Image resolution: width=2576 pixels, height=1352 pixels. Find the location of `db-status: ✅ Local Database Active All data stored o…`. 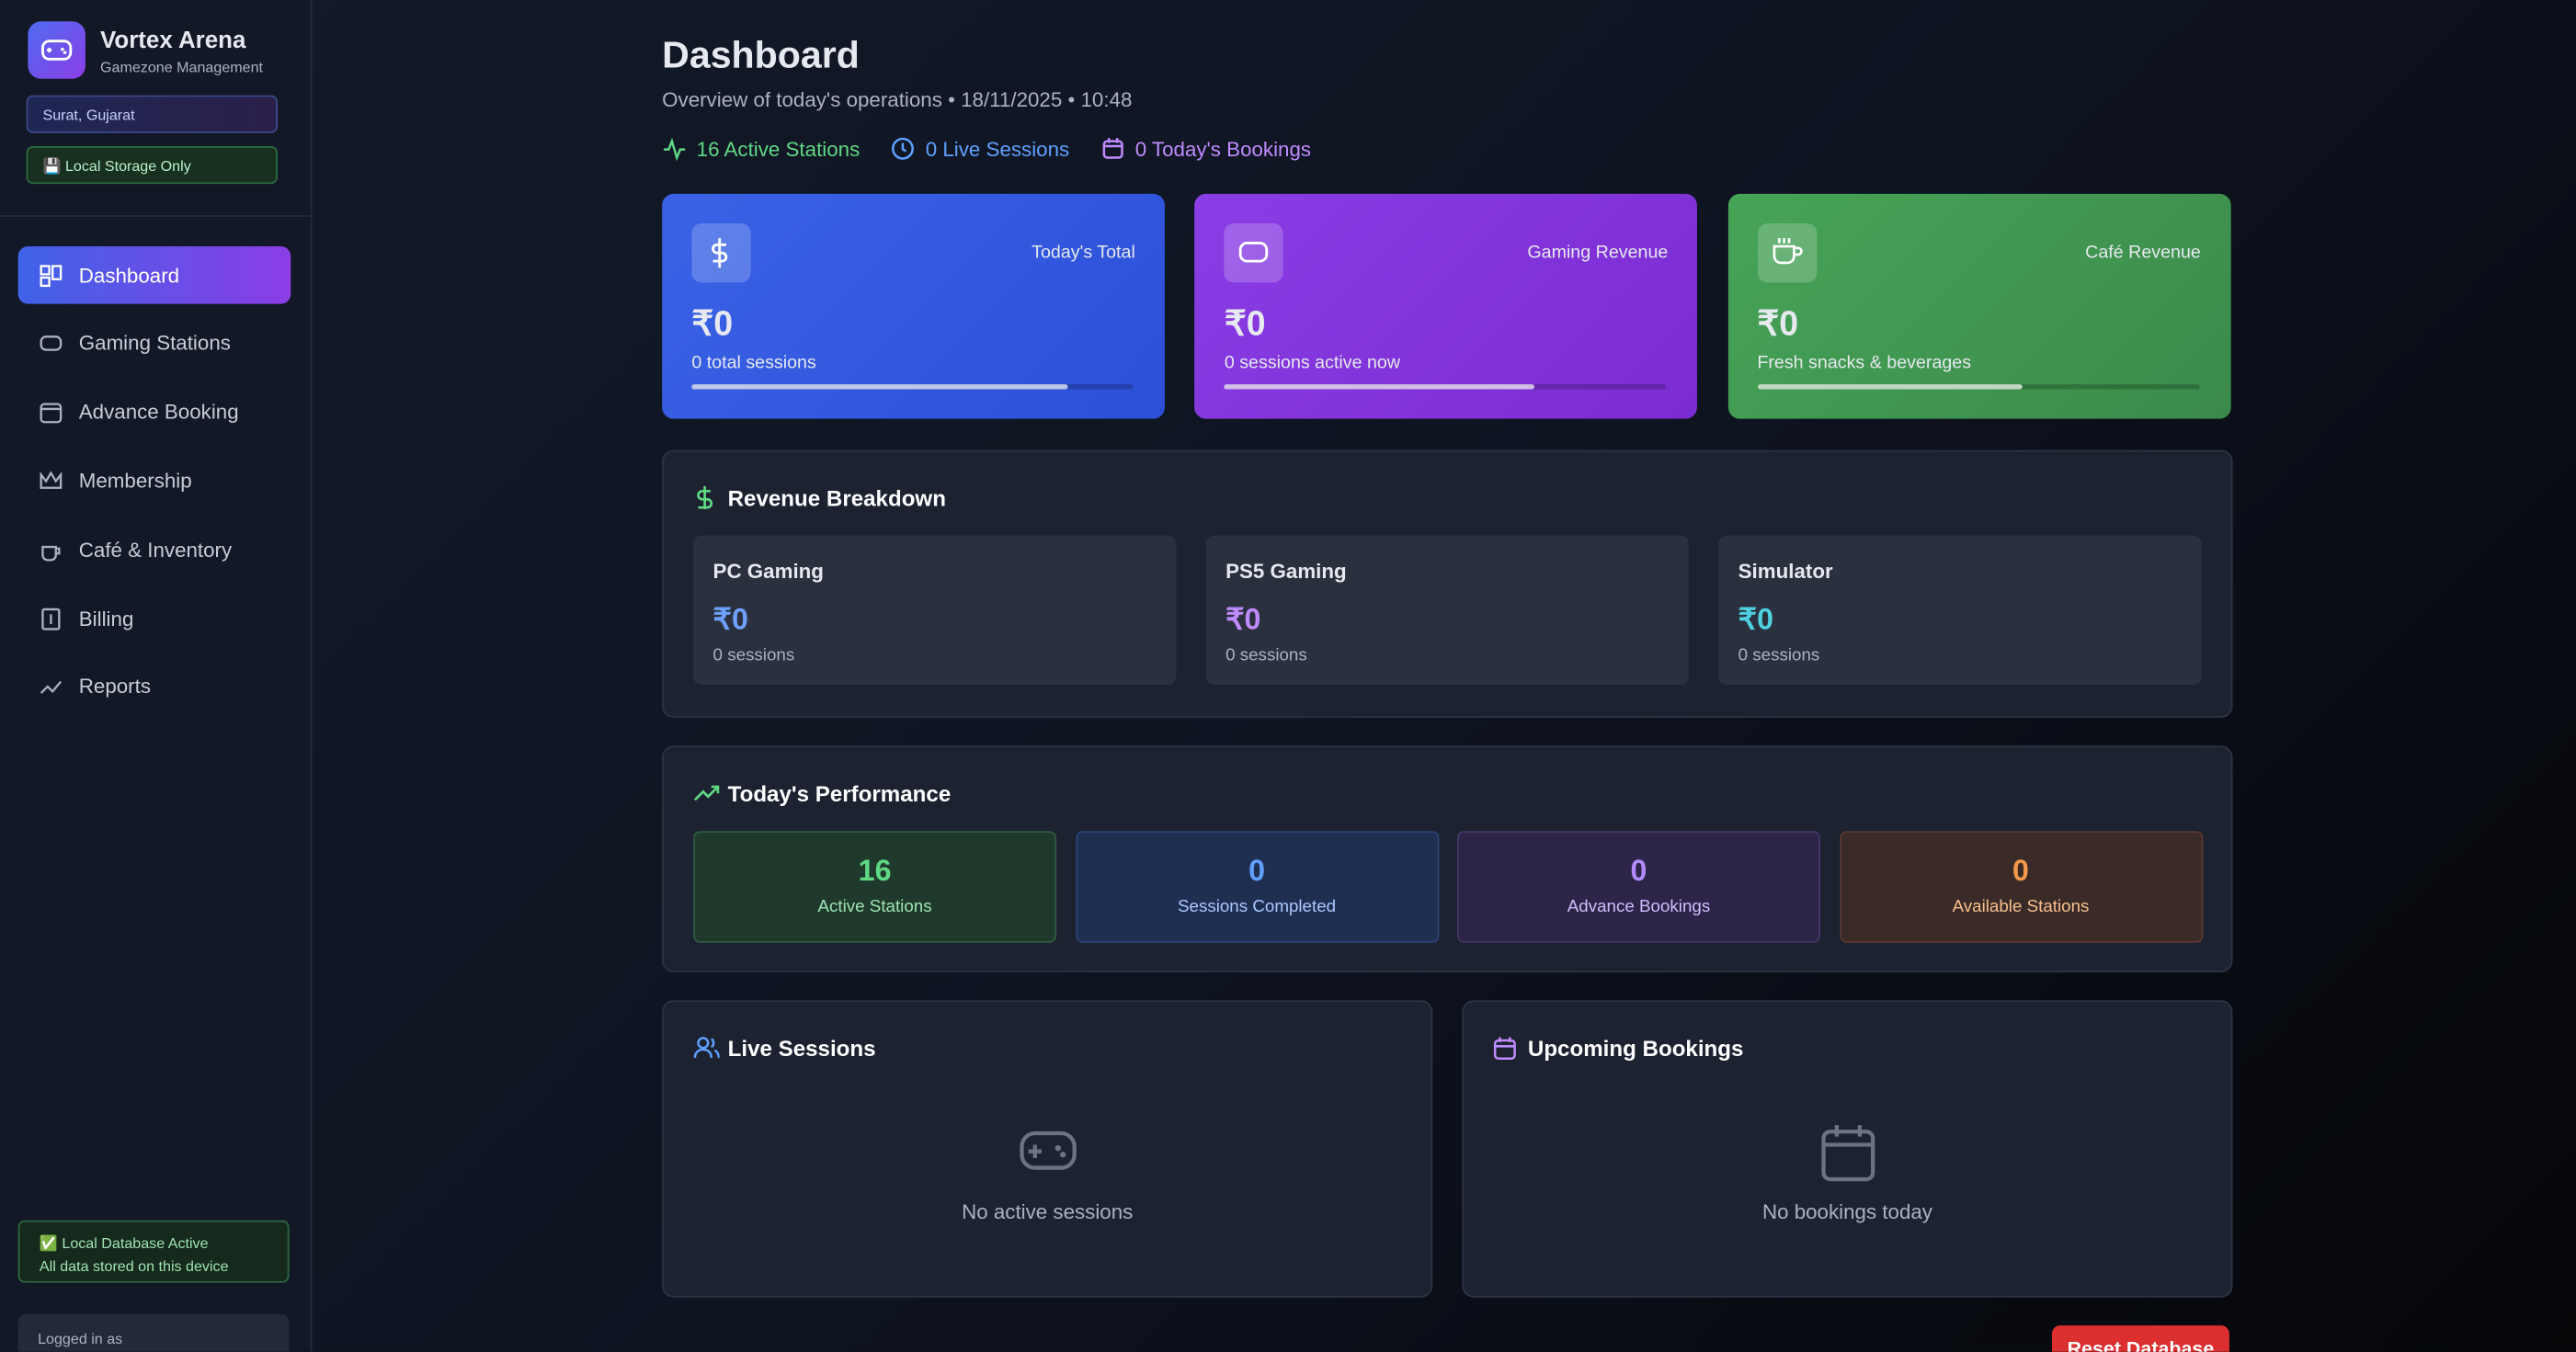

db-status: ✅ Local Database Active All data stored o… is located at coordinates (153, 1252).